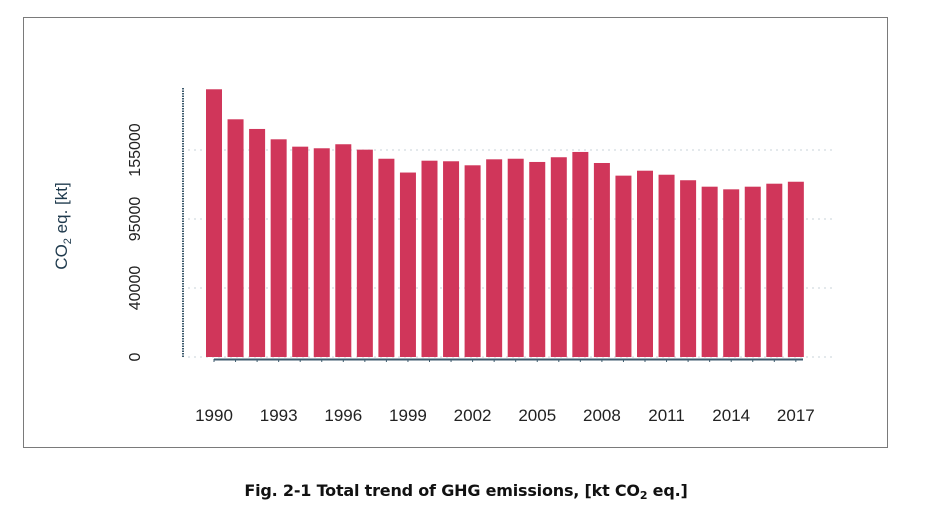 This screenshot has height=524, width=932. Describe the element at coordinates (135, 219) in the screenshot. I see `y-tick-label: 95000` at that location.